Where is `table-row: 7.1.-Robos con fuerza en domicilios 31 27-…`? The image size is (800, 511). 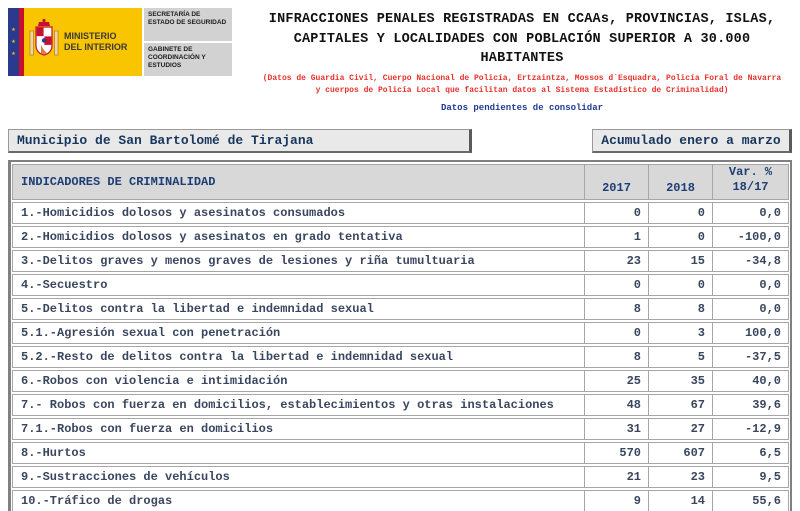
table-row: 7.1.-Robos con fuerza en domicilios 31 27-… is located at coordinates (400, 428).